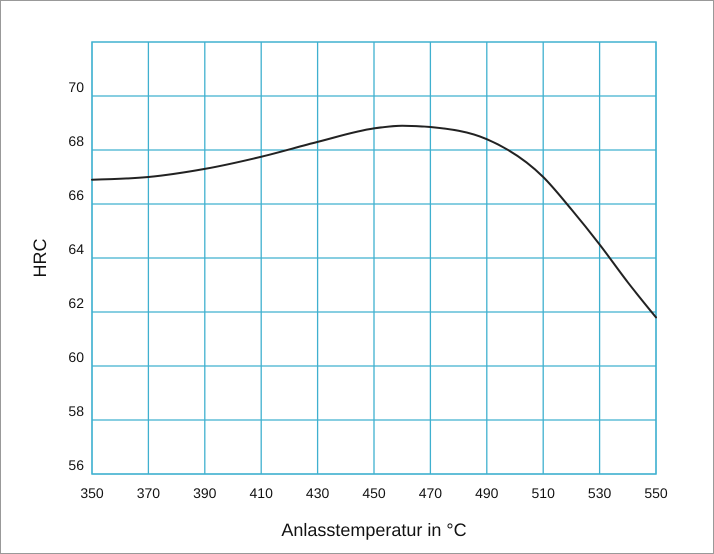  I want to click on x-tick-label: 470, so click(430, 493).